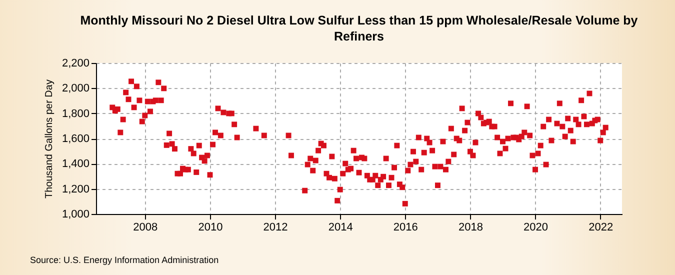  Describe the element at coordinates (49, 139) in the screenshot. I see `y-axis-title: Thousand Gallons per Day` at that location.